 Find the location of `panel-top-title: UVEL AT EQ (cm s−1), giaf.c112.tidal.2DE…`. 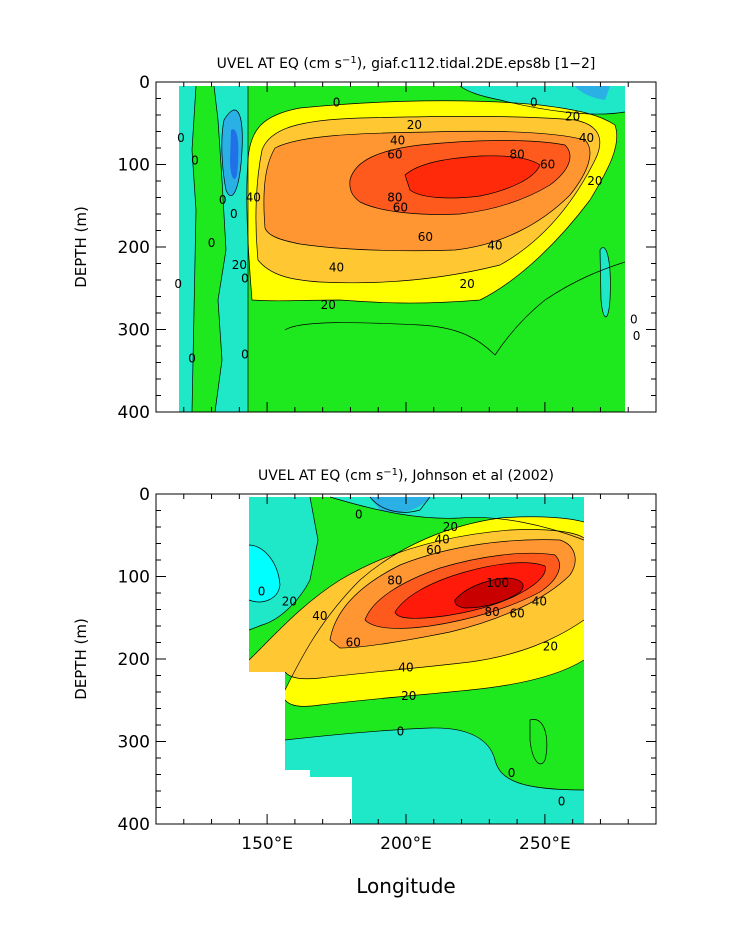

panel-top-title: UVEL AT EQ (cm s−1), giaf.c112.tidal.2DE… is located at coordinates (406, 63).